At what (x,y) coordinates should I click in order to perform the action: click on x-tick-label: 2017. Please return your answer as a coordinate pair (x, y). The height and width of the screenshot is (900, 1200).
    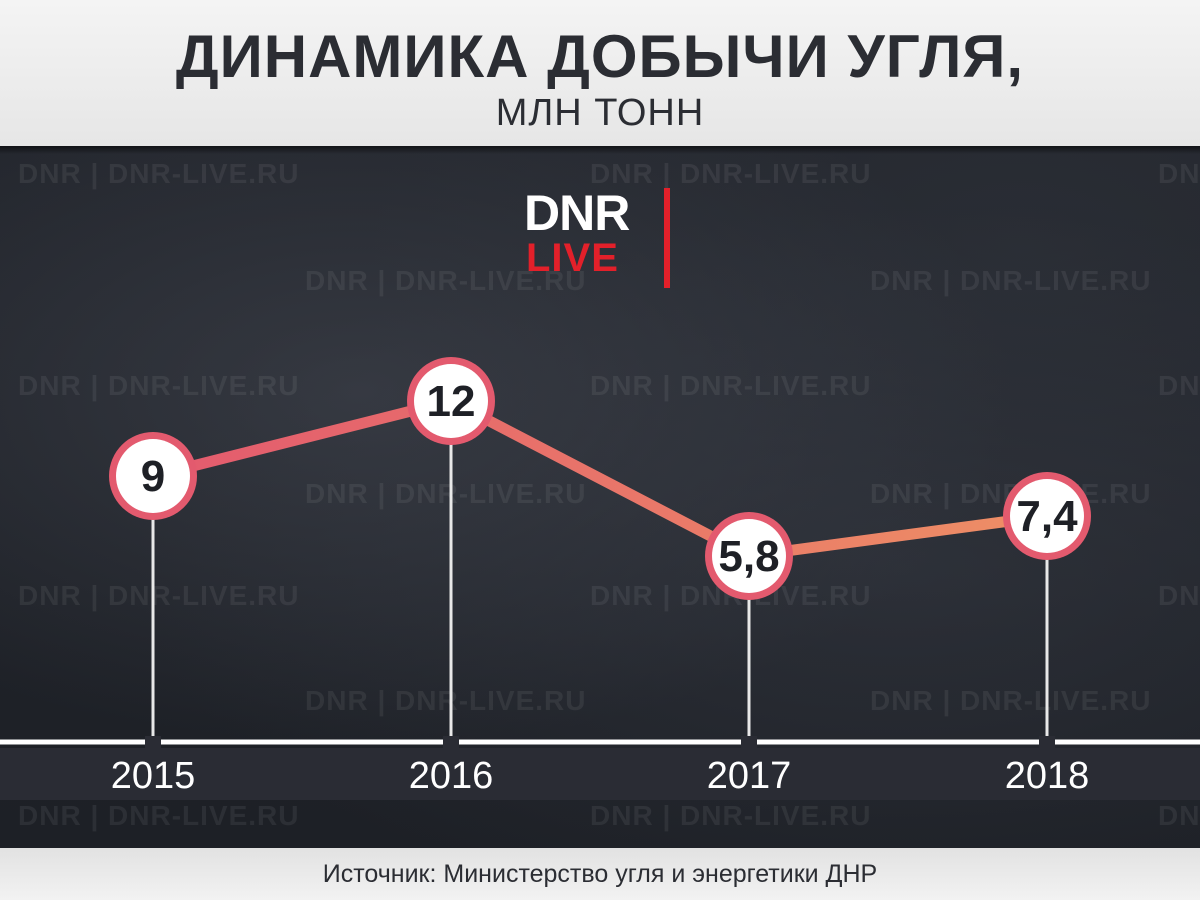
    Looking at the image, I should click on (749, 776).